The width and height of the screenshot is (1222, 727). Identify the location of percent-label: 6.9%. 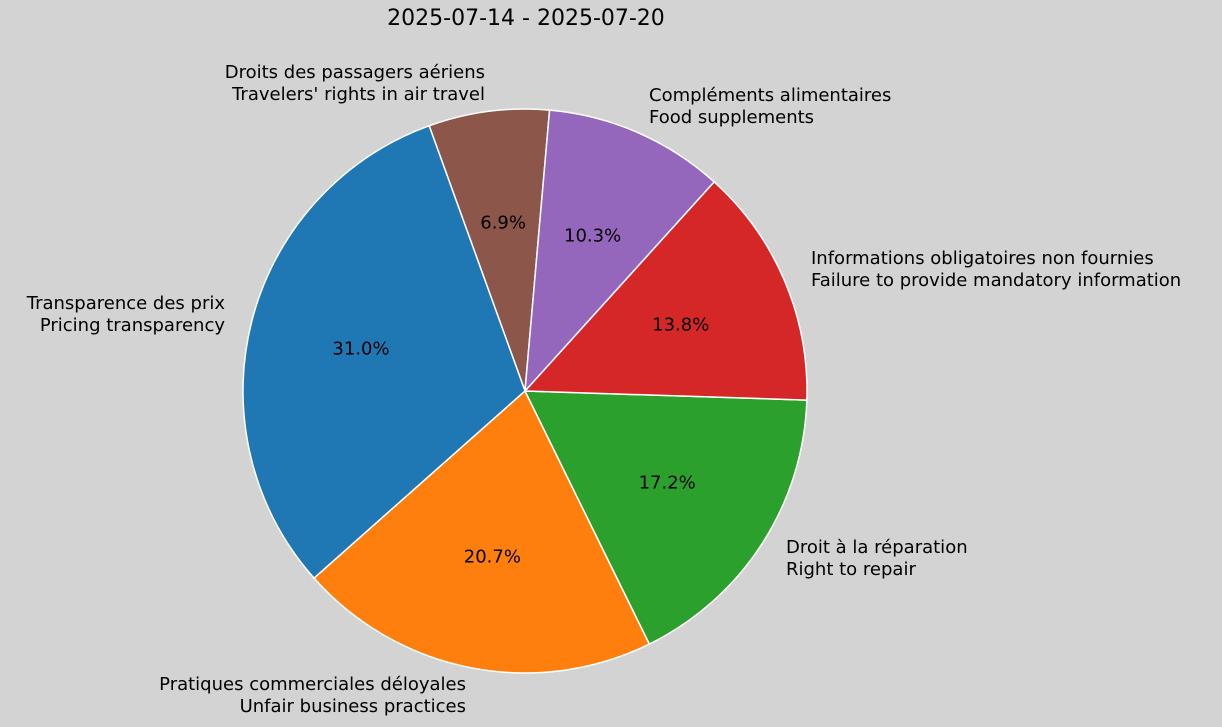
(503, 223).